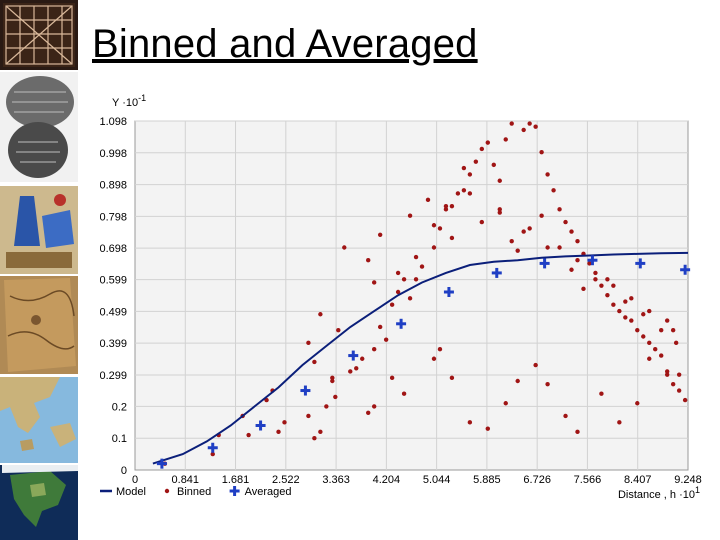  I want to click on x-tick-label: 5.044, so click(437, 480).